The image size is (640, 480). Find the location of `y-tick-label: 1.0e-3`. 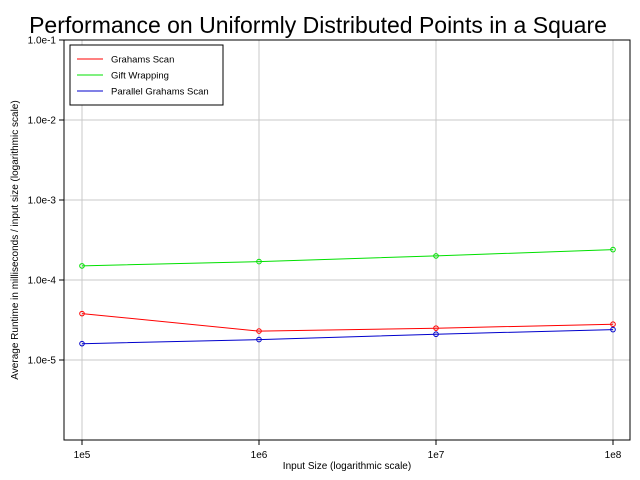

y-tick-label: 1.0e-3 is located at coordinates (42, 201).